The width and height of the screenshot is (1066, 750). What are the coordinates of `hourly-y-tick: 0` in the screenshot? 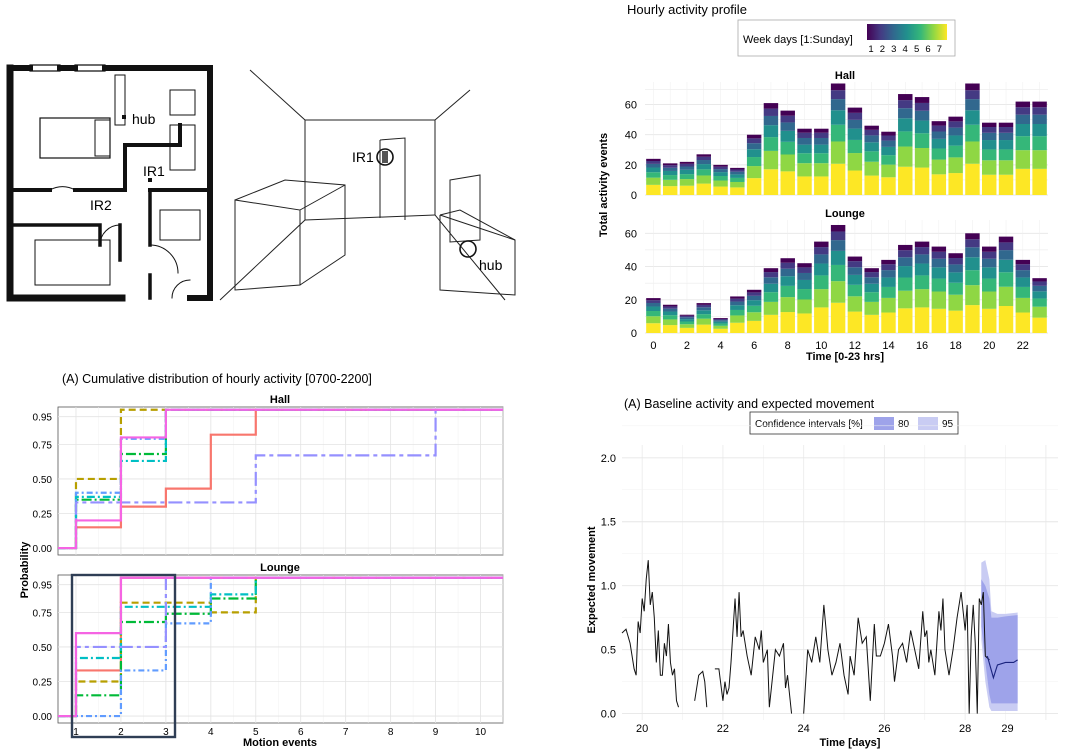 It's located at (634, 196).